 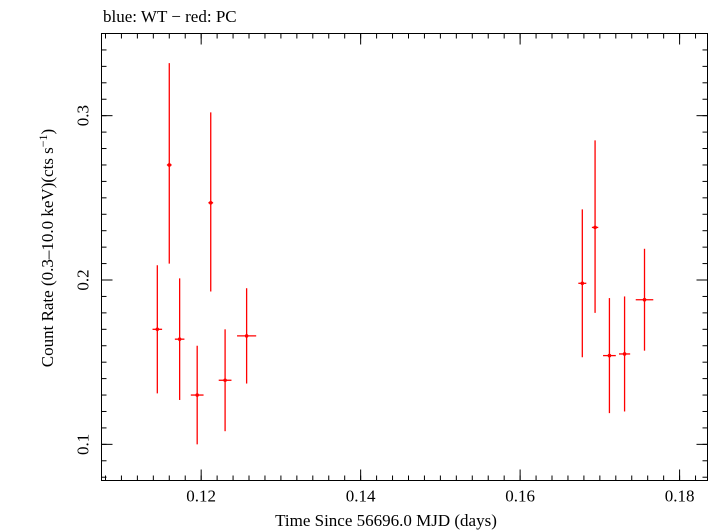 I want to click on x-axis-label: Time Since 56696.0 MJD (days), so click(x=386, y=520).